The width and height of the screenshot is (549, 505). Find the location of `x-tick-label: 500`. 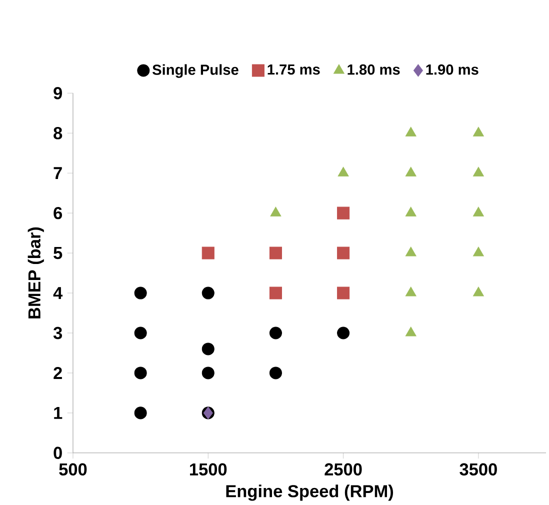

x-tick-label: 500 is located at coordinates (73, 469).